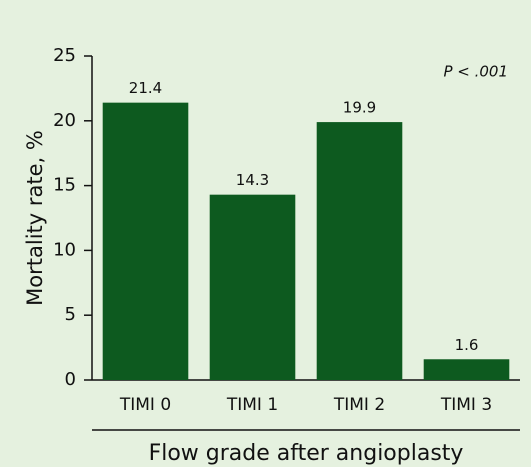 The height and width of the screenshot is (467, 531). I want to click on value-label: 14.3, so click(252, 180).